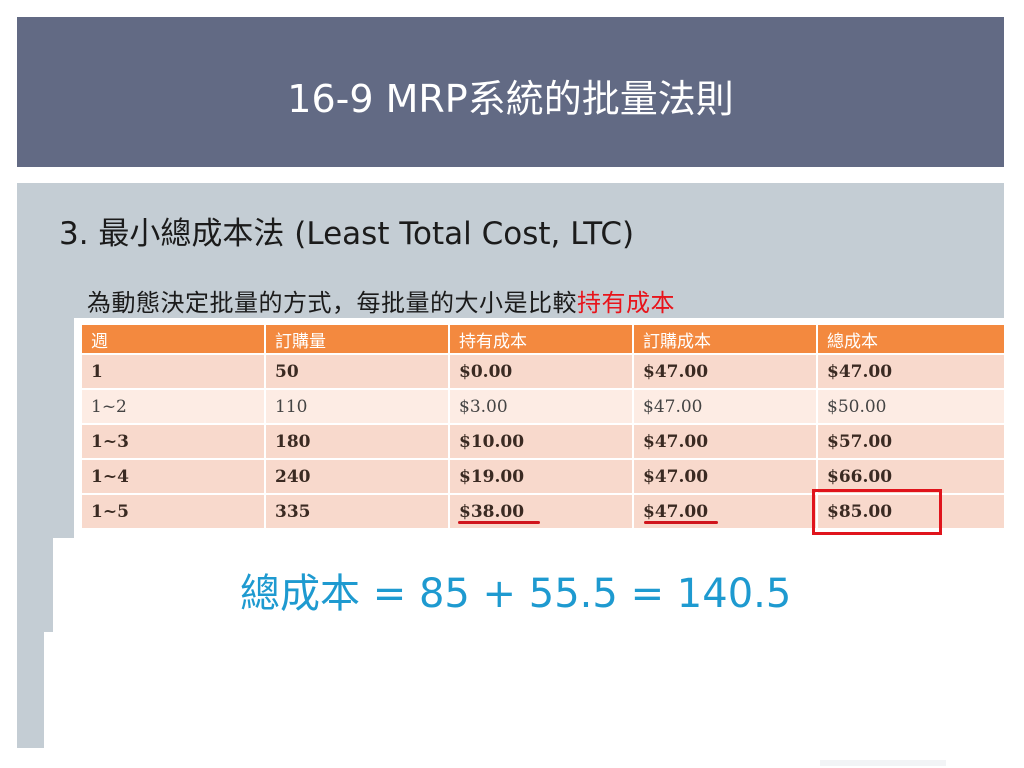  What do you see at coordinates (911, 440) in the screenshot?
I see `cell: $57.00` at bounding box center [911, 440].